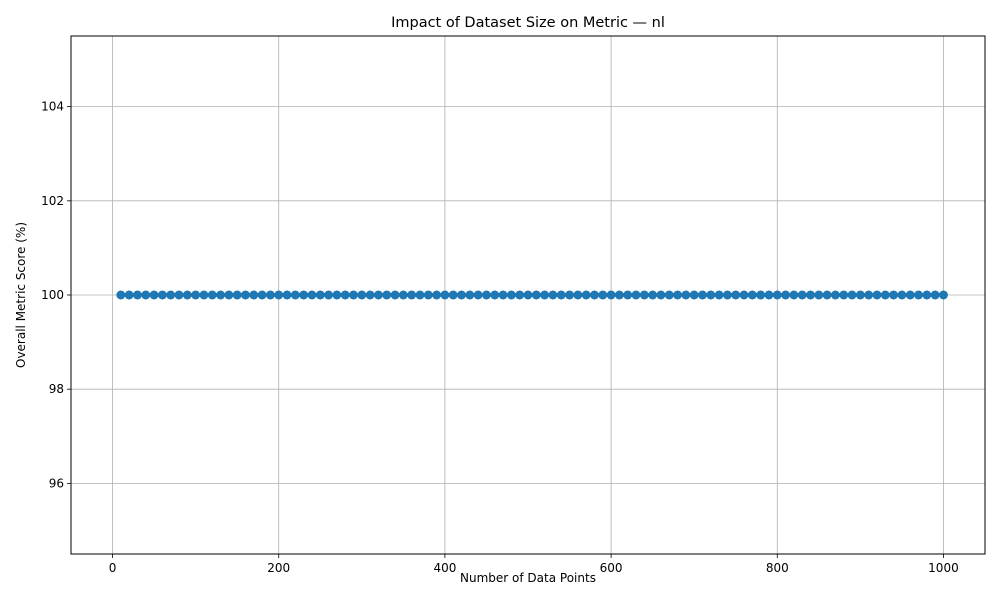 The height and width of the screenshot is (600, 1000). What do you see at coordinates (113, 568) in the screenshot?
I see `x-tick-label: 0` at bounding box center [113, 568].